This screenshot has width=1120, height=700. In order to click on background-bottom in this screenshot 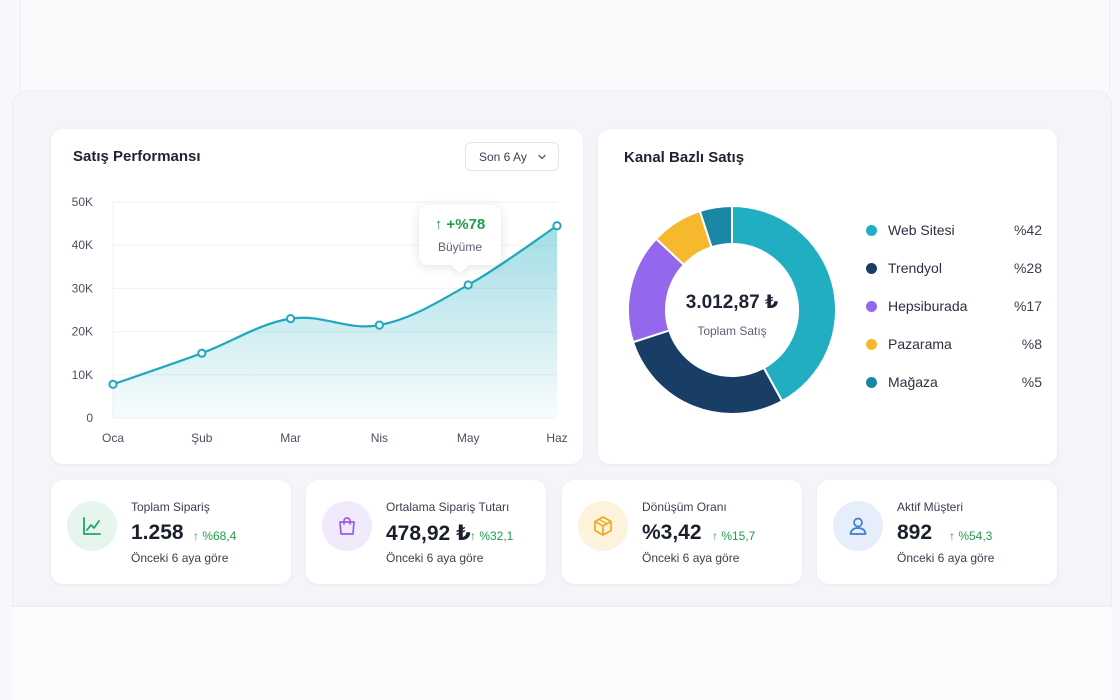, I will do `click(562, 653)`.